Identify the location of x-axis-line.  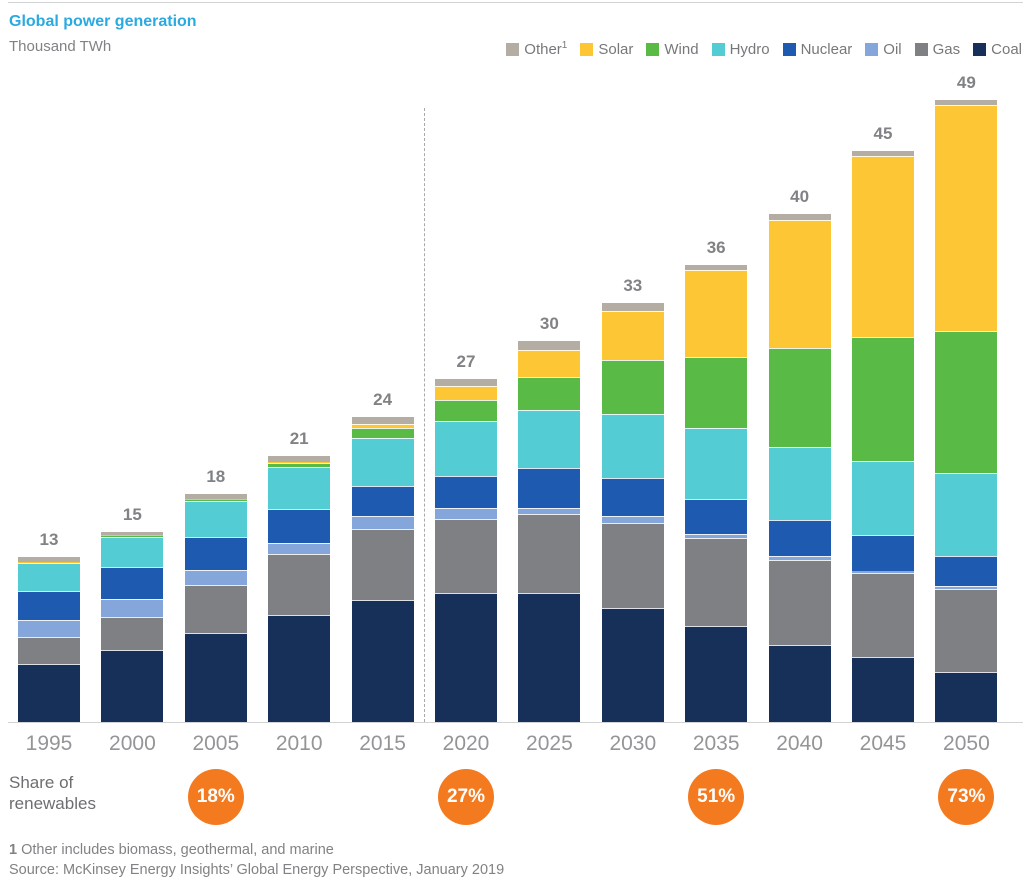
(515, 722).